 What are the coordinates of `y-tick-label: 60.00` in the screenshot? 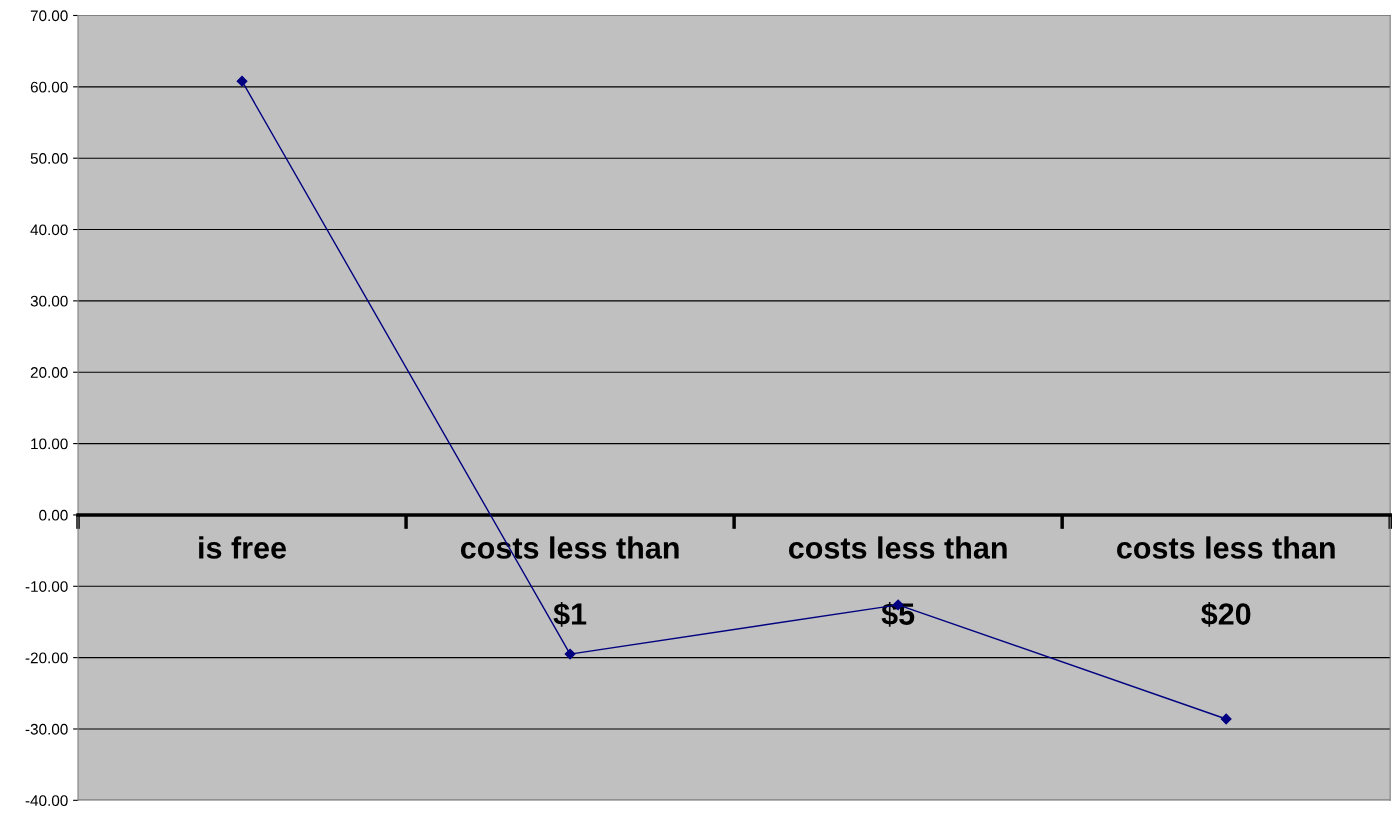 It's located at (49, 87).